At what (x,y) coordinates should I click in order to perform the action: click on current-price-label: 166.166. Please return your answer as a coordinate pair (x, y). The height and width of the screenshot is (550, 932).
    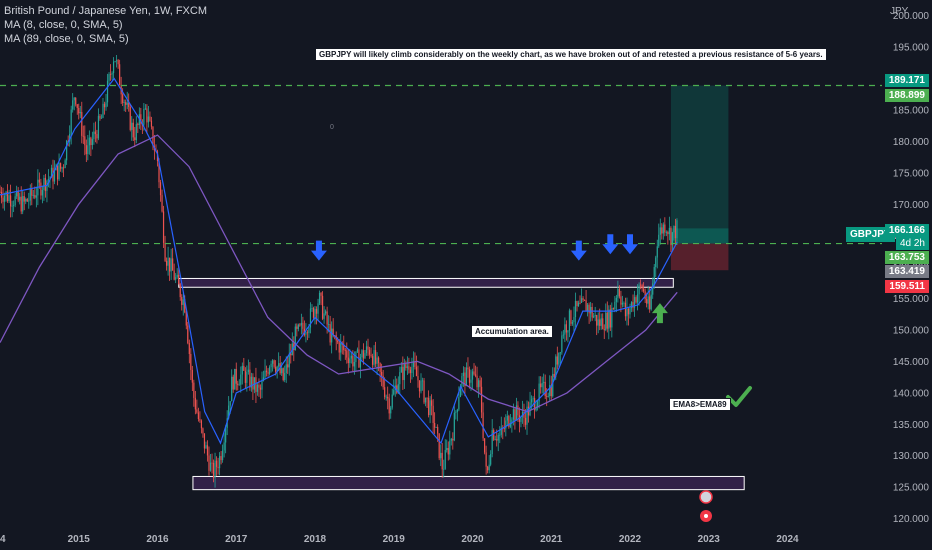
    Looking at the image, I should click on (906, 230).